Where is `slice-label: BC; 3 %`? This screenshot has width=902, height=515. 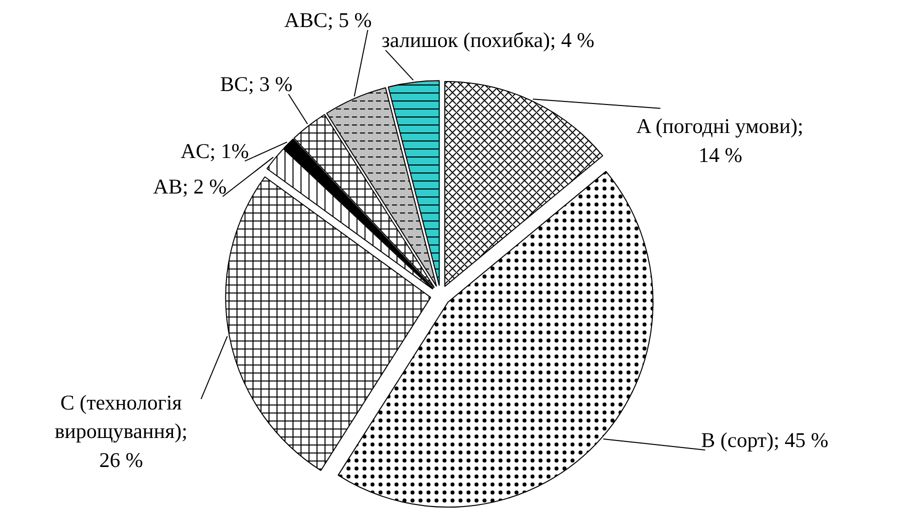 slice-label: BC; 3 % is located at coordinates (256, 84).